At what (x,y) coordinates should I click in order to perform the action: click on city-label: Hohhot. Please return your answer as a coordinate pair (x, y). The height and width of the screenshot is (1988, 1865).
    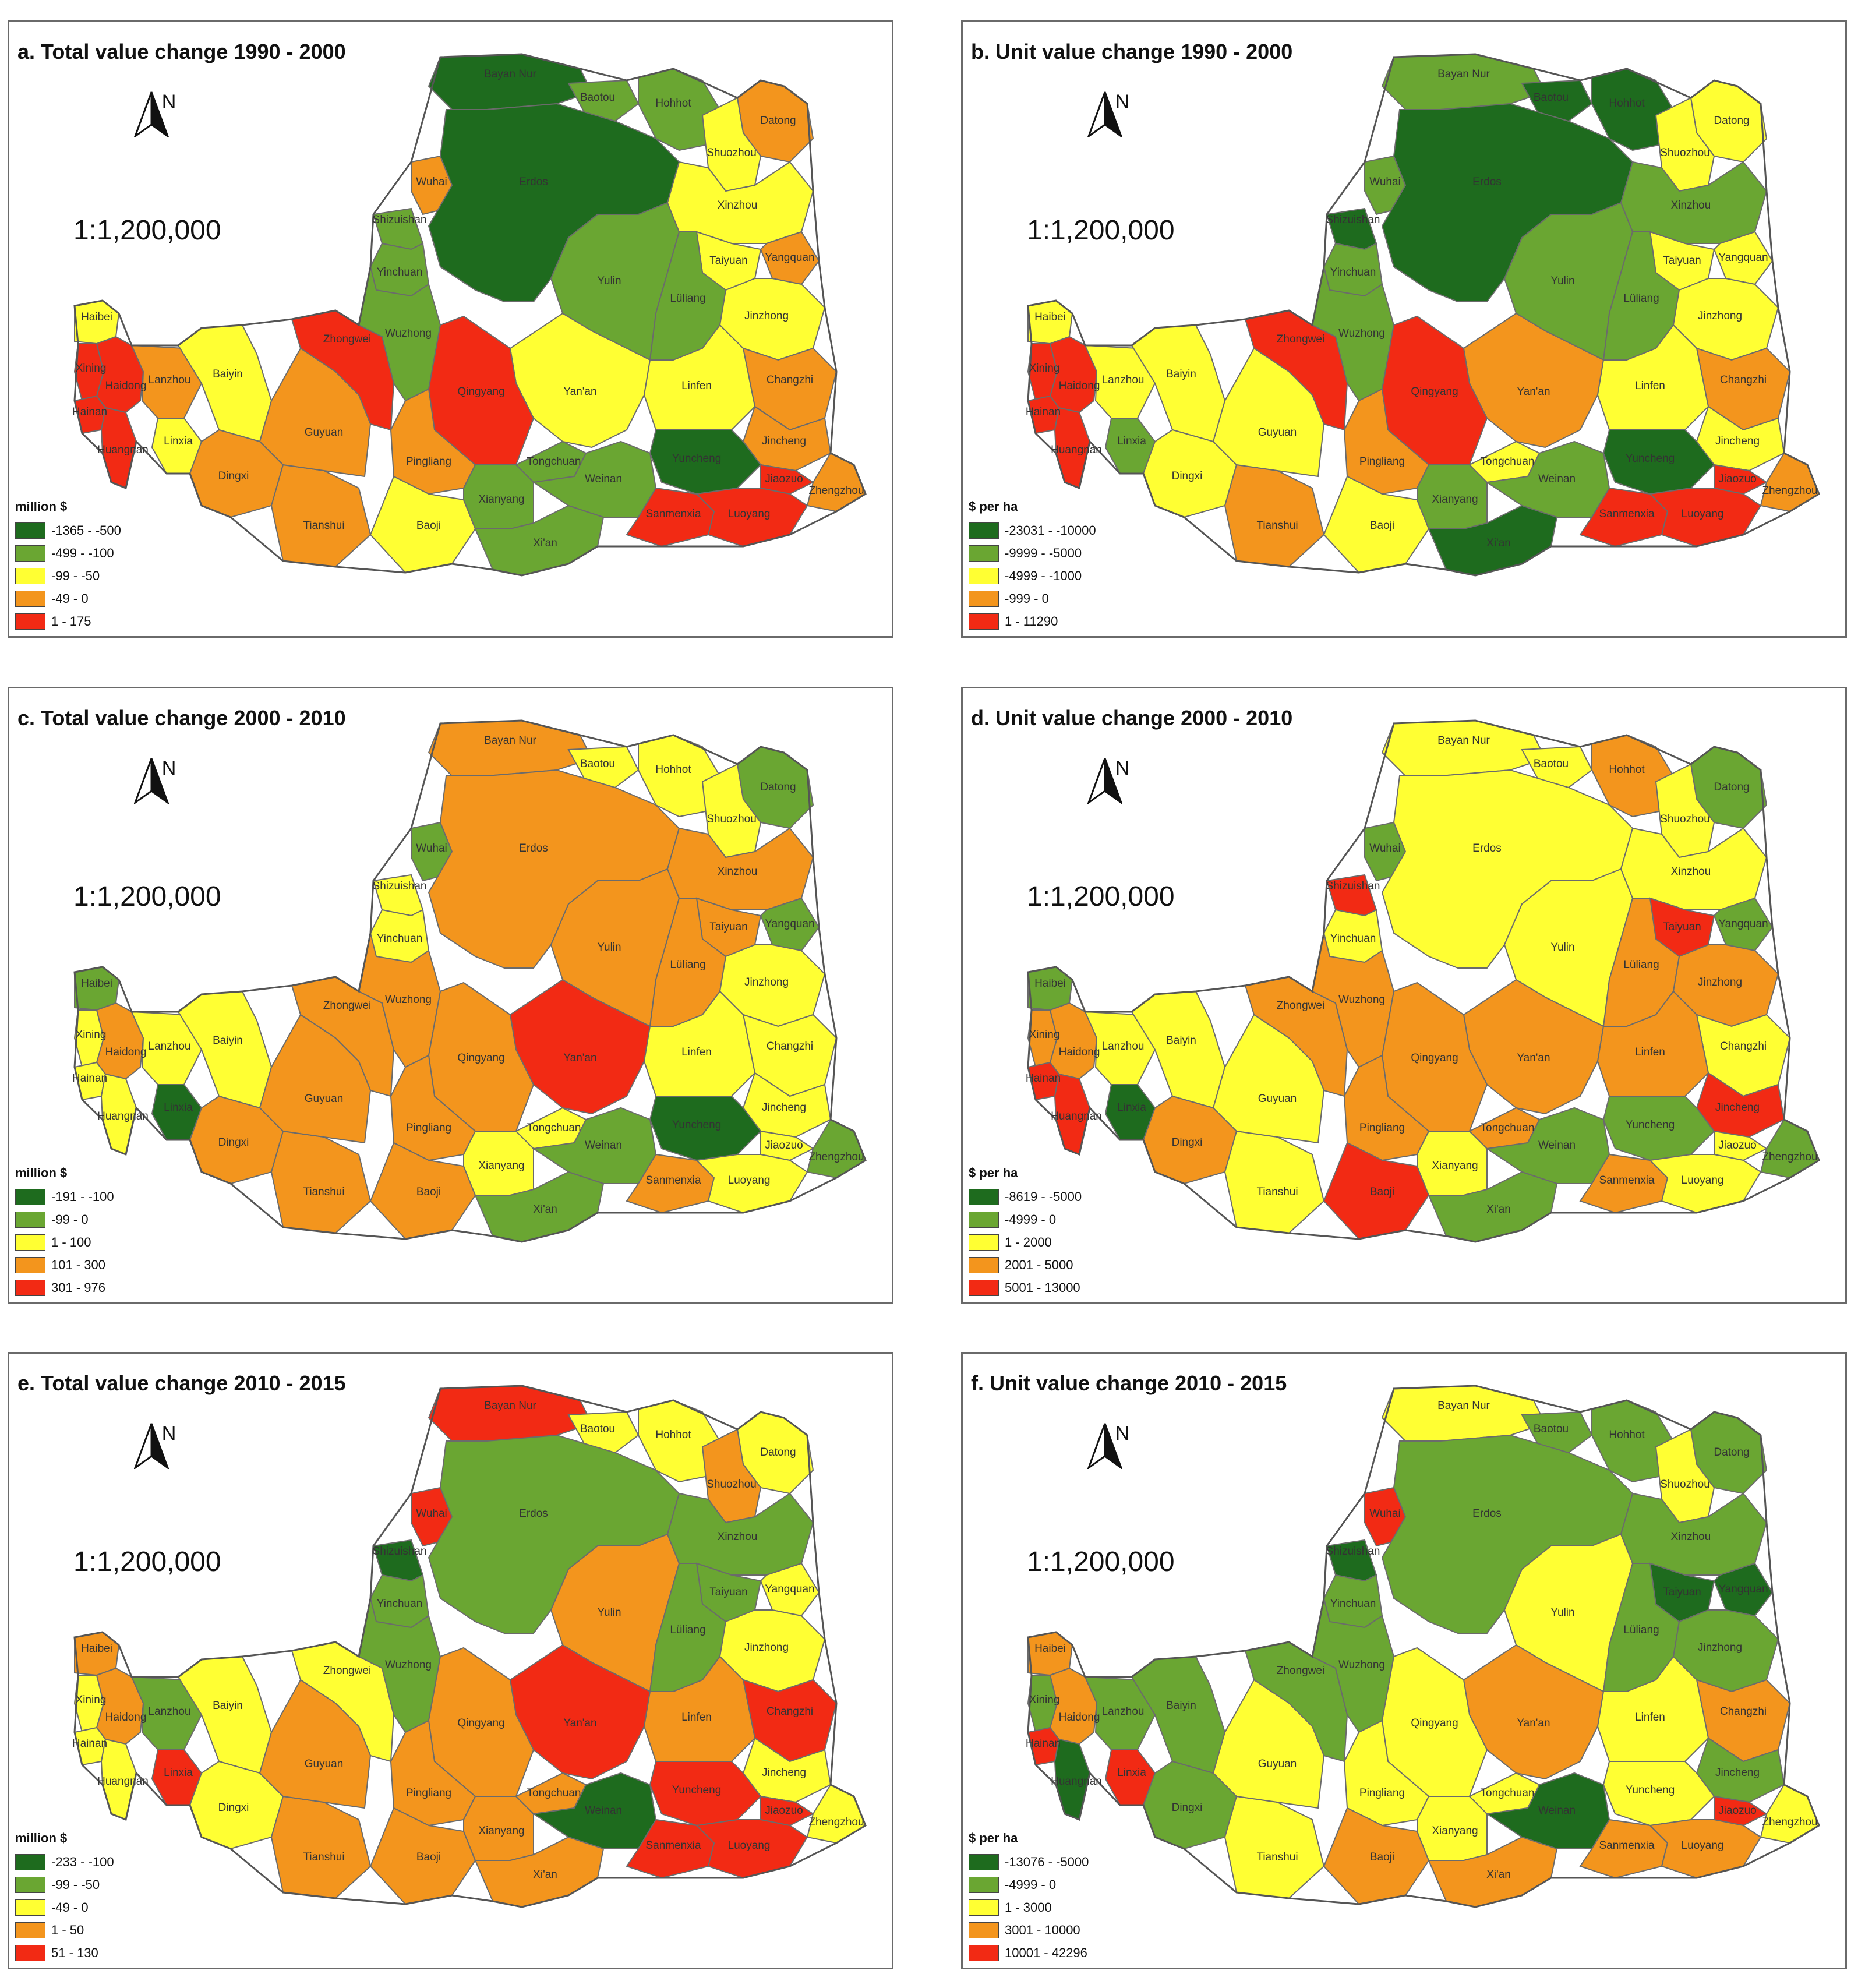
    Looking at the image, I should click on (673, 103).